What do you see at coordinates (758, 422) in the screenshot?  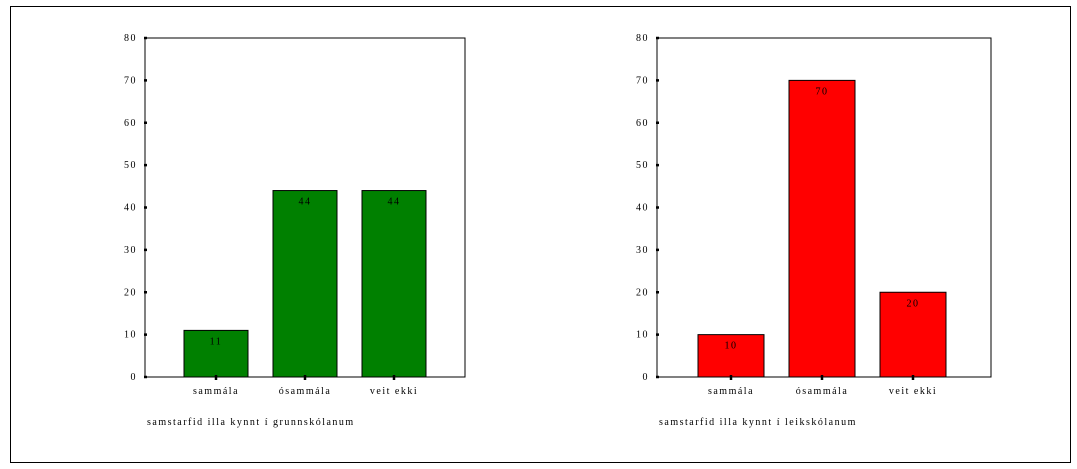 I see `x-axis-label: samstarfid illa kynnt í leikskólanum` at bounding box center [758, 422].